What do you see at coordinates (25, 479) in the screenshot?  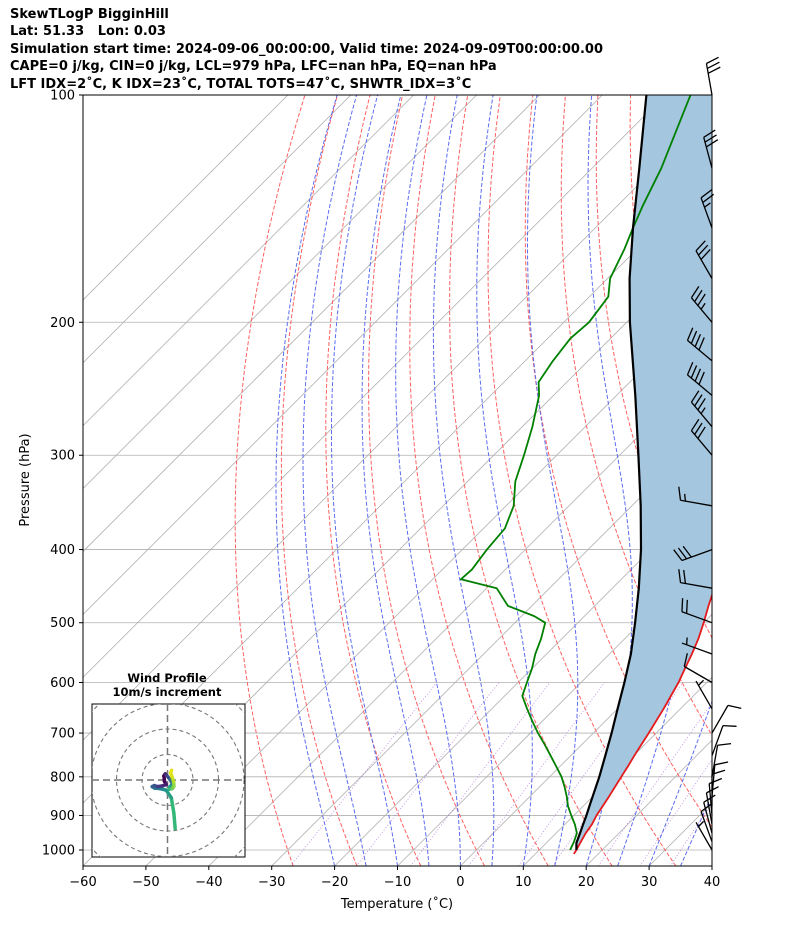 I see `y-axis-label: Pressure (hPa)` at bounding box center [25, 479].